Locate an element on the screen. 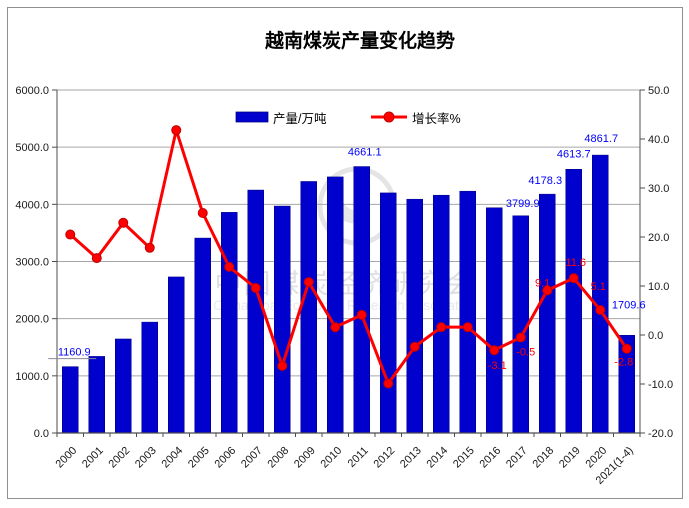  bar-2013 is located at coordinates (414, 316).